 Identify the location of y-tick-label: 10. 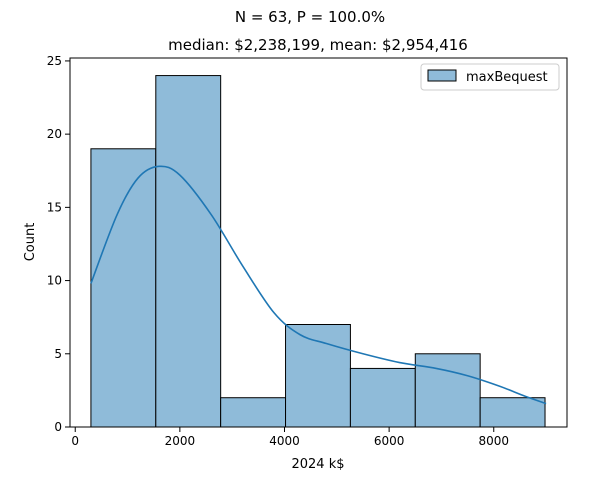
(54, 281).